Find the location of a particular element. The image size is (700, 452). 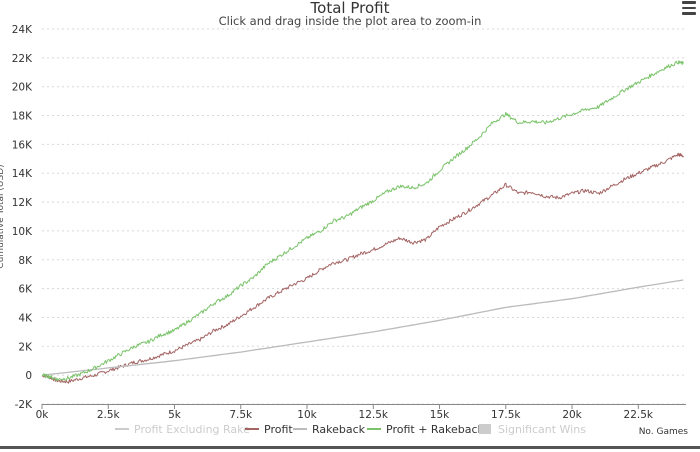

legend-item-label: Rakeback is located at coordinates (339, 429).